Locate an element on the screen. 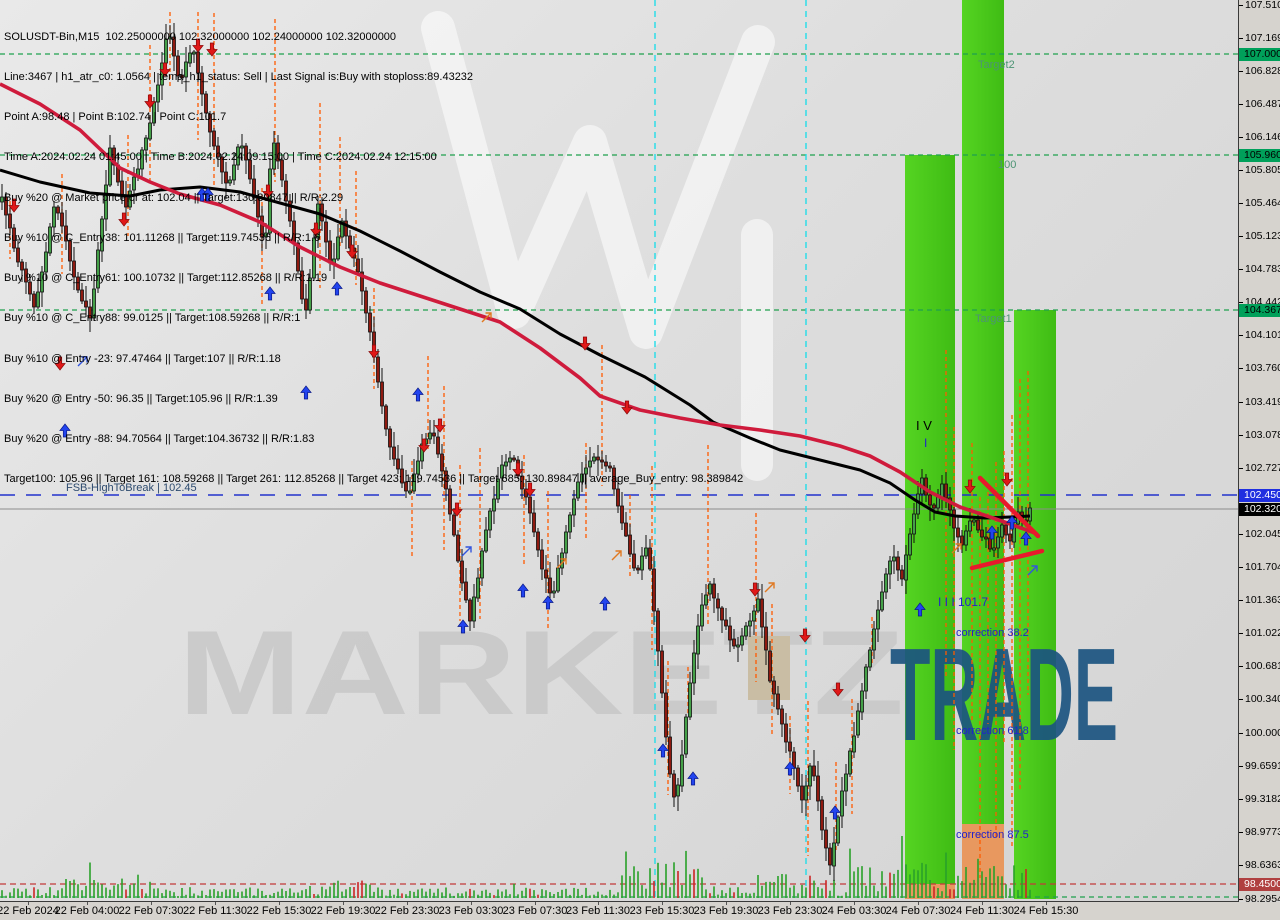  price-tick-label: 100.340 is located at coordinates (1262, 699).